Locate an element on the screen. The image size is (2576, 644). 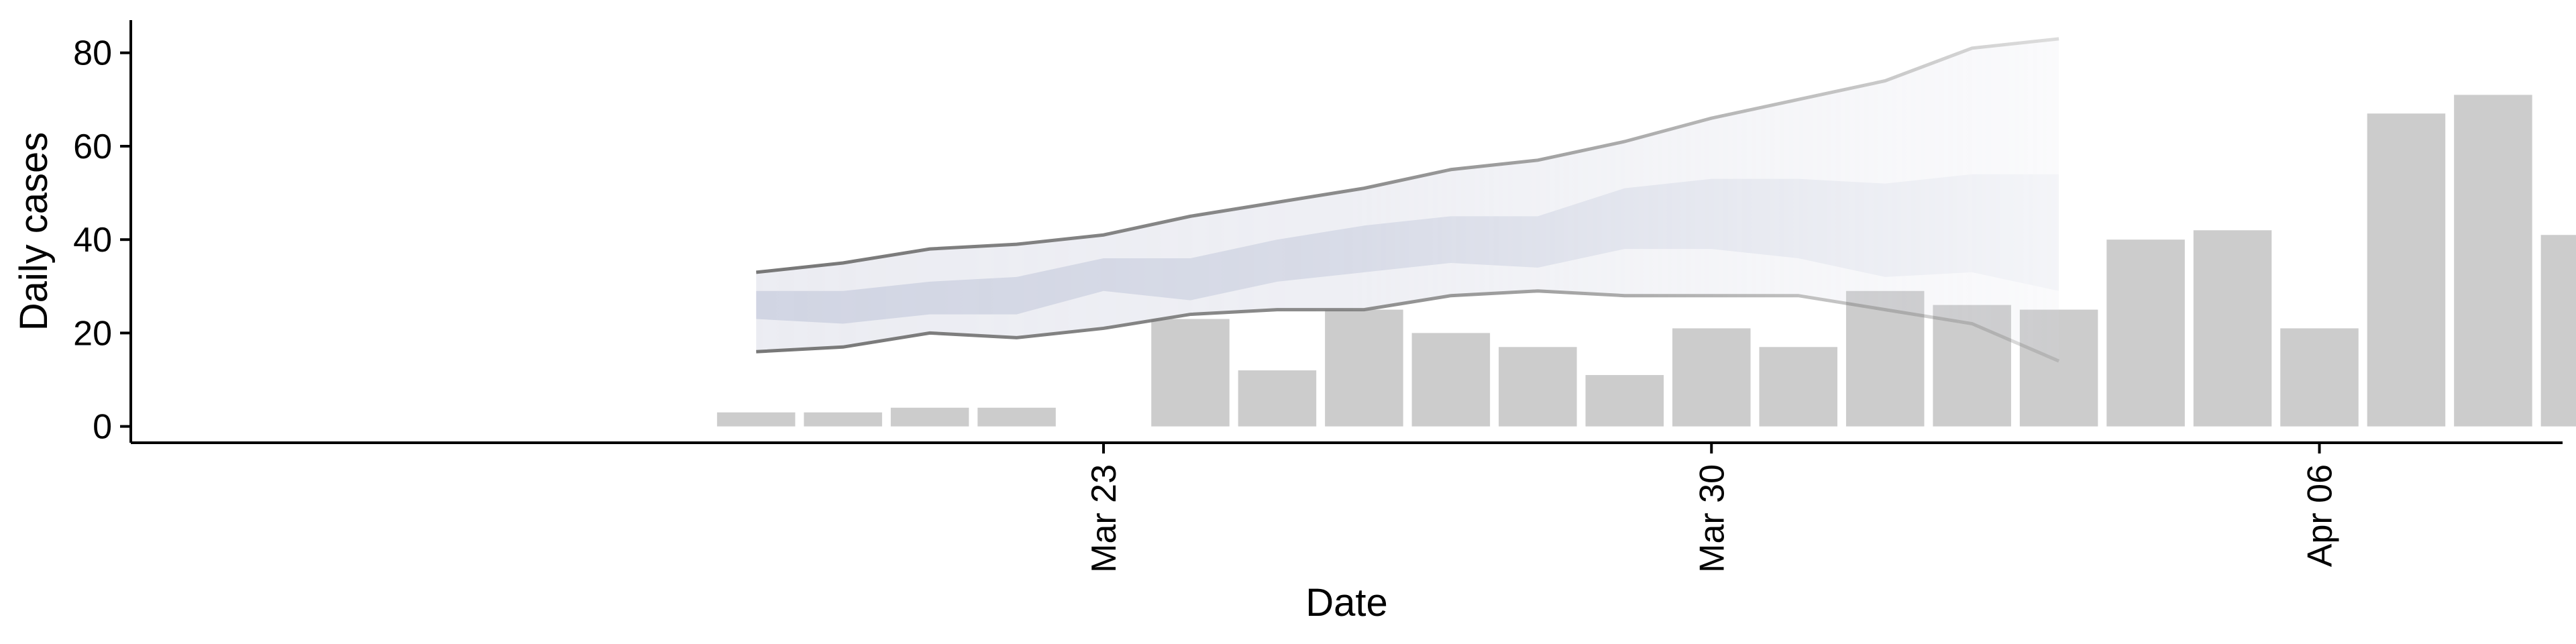
x-axis-title: Date is located at coordinates (1346, 603).